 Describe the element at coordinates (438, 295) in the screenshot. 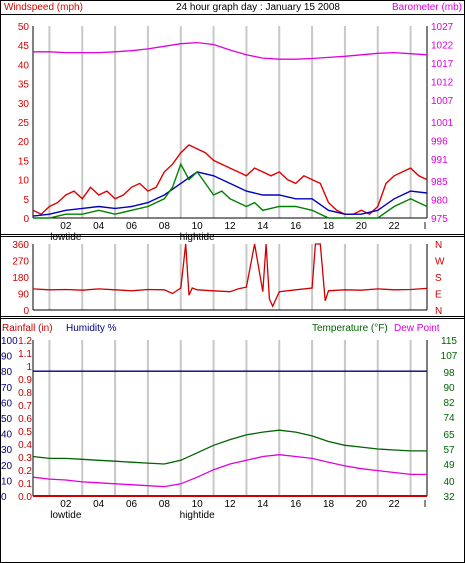

I see `compass-label: E` at that location.